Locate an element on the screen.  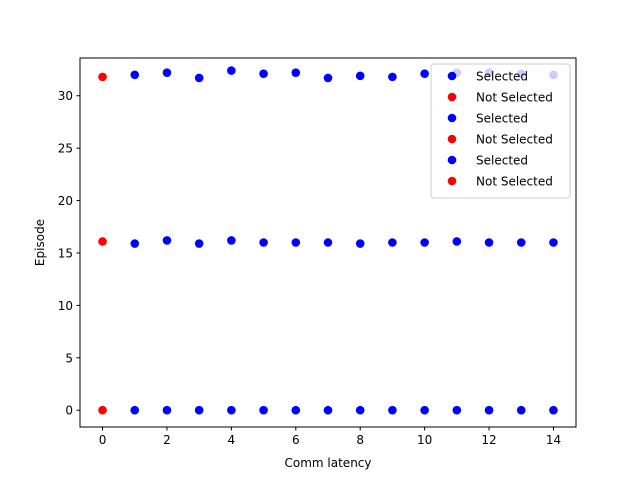
legend-label-4: Selected is located at coordinates (502, 161).